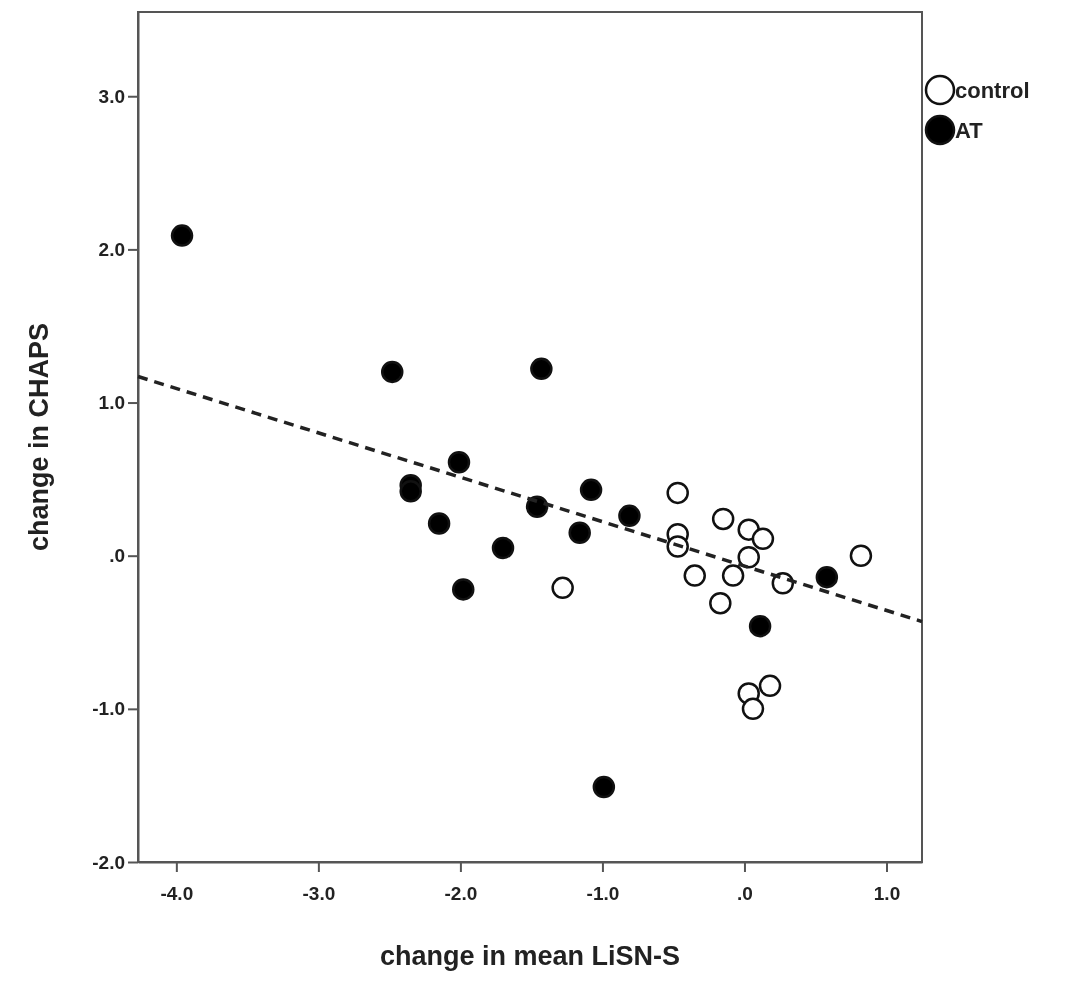 The width and height of the screenshot is (1078, 989). I want to click on y-tick-label: 3.0, so click(111, 96).